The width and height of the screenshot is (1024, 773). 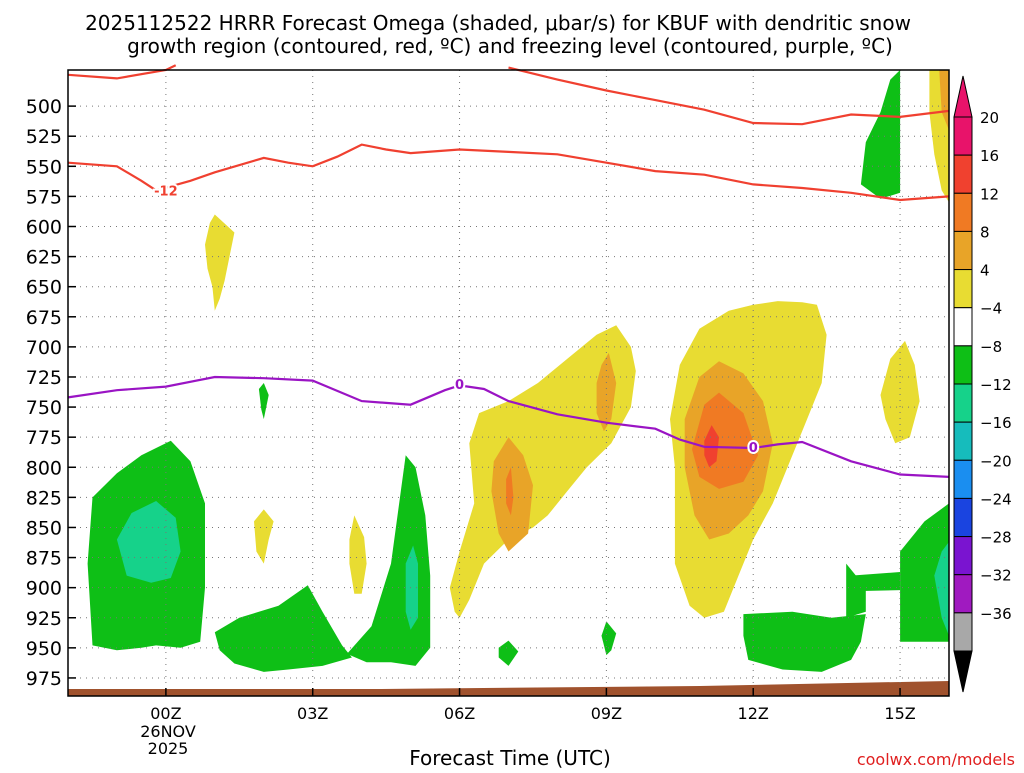 What do you see at coordinates (312, 713) in the screenshot?
I see `x-tick-label-03Z: 03Z` at bounding box center [312, 713].